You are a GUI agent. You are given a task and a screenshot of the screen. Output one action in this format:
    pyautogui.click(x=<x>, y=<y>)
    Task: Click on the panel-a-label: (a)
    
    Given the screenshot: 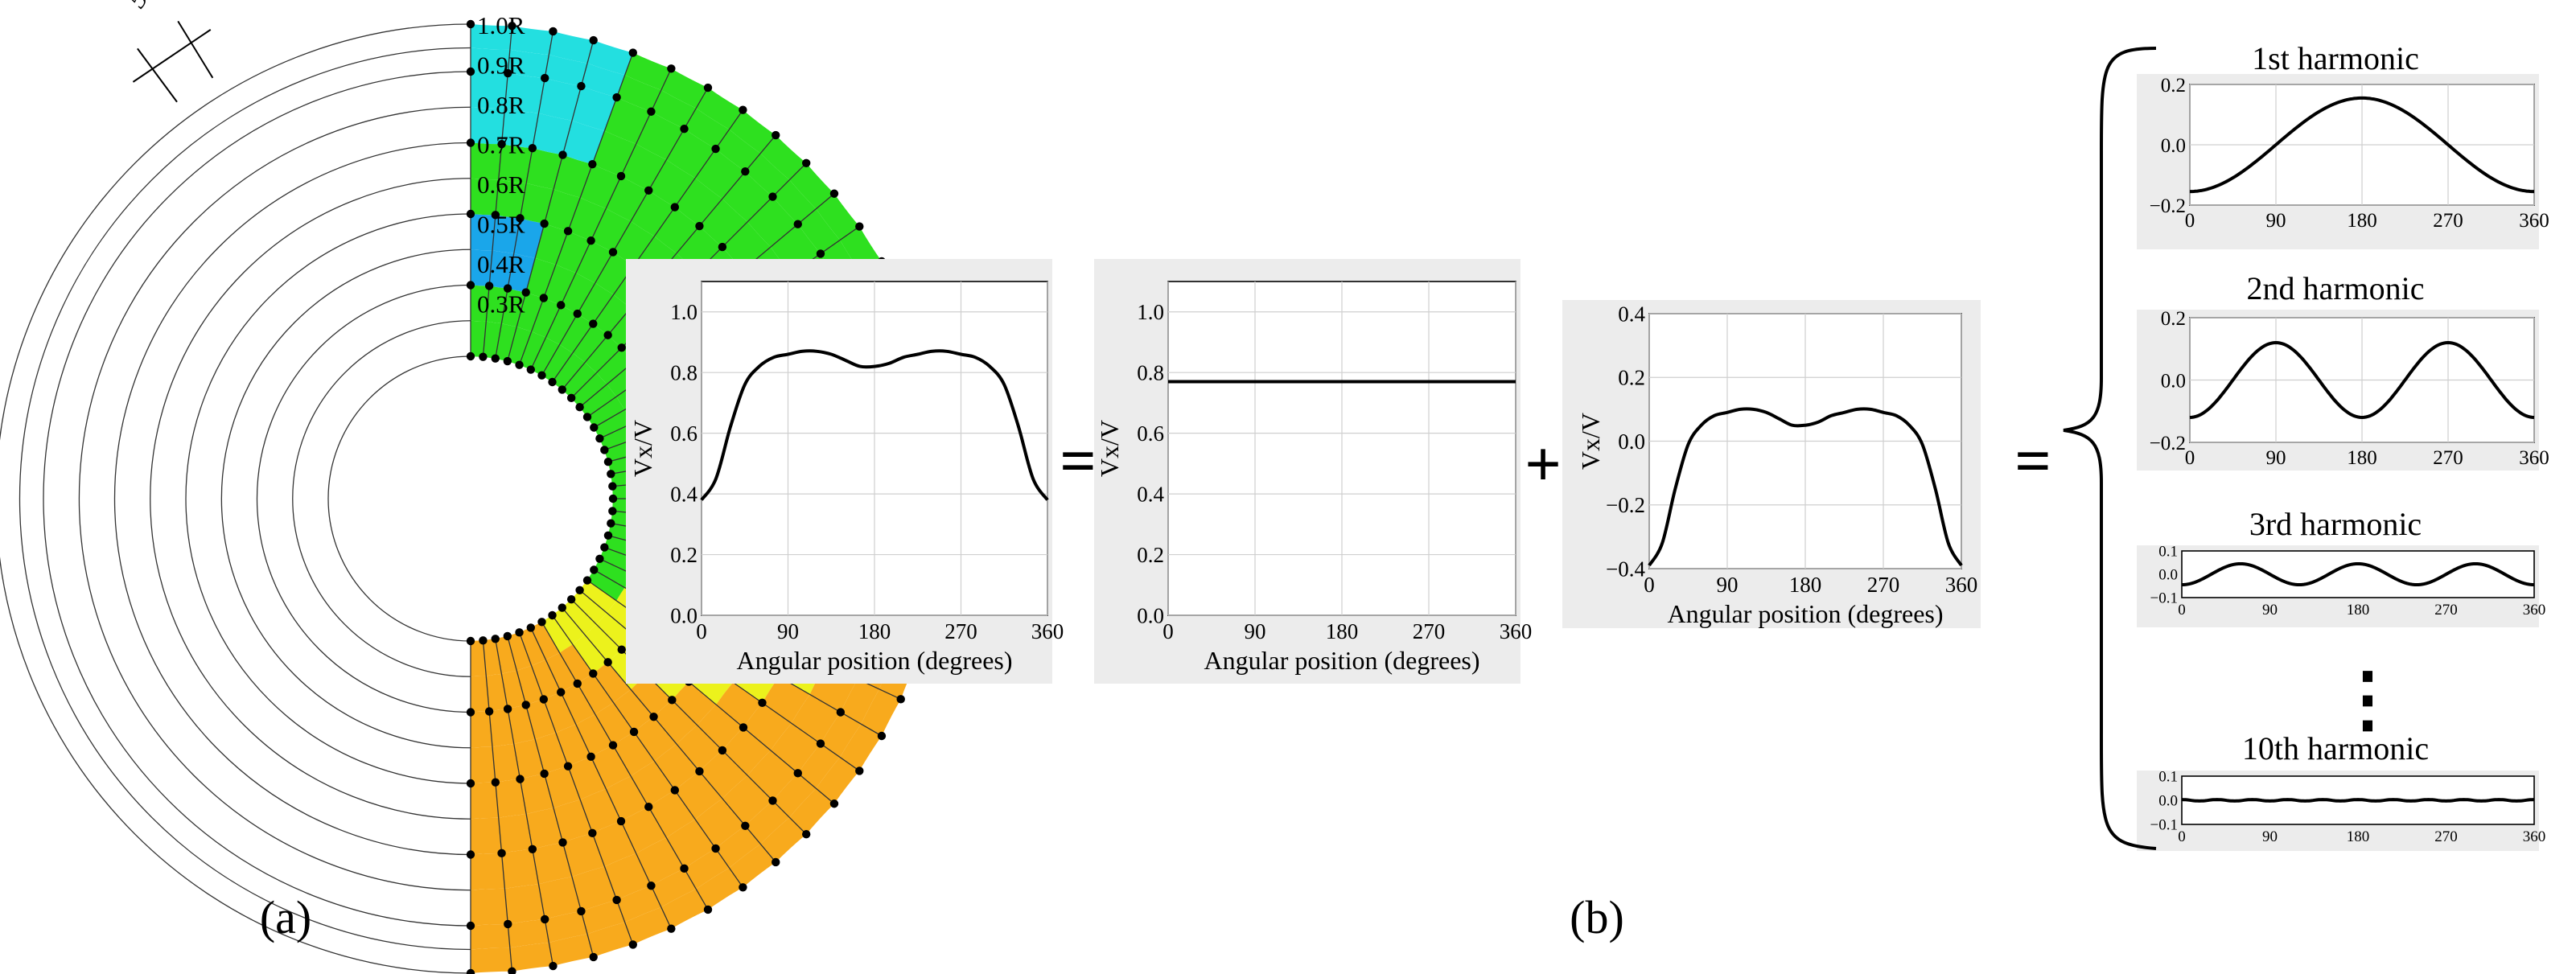 What is the action you would take?
    pyautogui.click(x=285, y=917)
    